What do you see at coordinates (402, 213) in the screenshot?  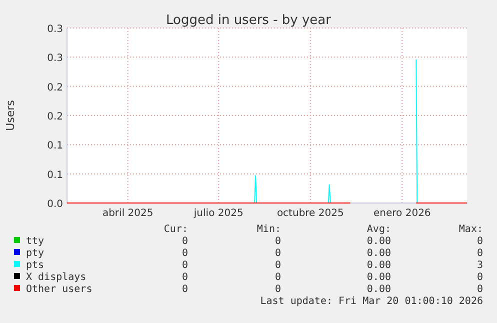 I see `x-tick-label: enero 2026` at bounding box center [402, 213].